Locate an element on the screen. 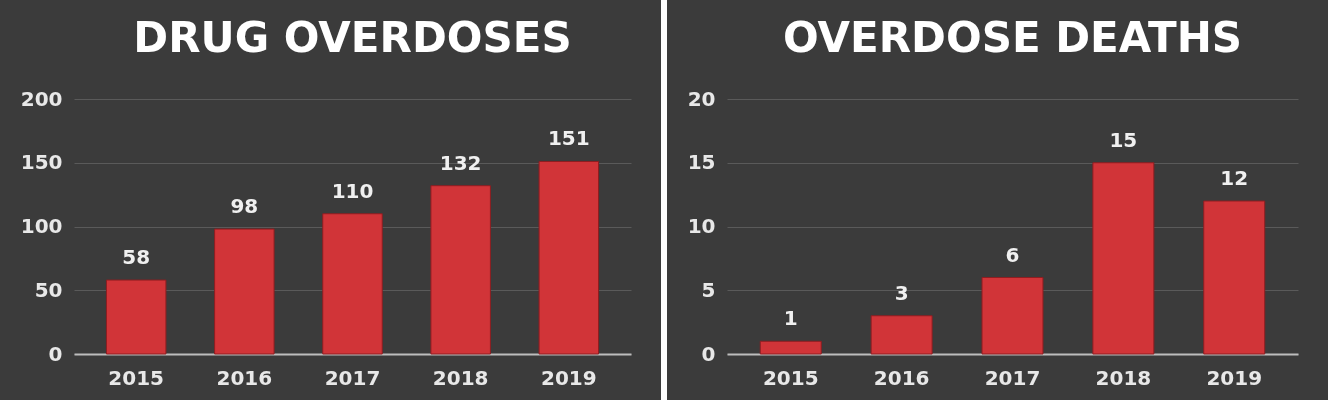 This screenshot has width=1328, height=400. y-tick-label: 20 is located at coordinates (701, 98).